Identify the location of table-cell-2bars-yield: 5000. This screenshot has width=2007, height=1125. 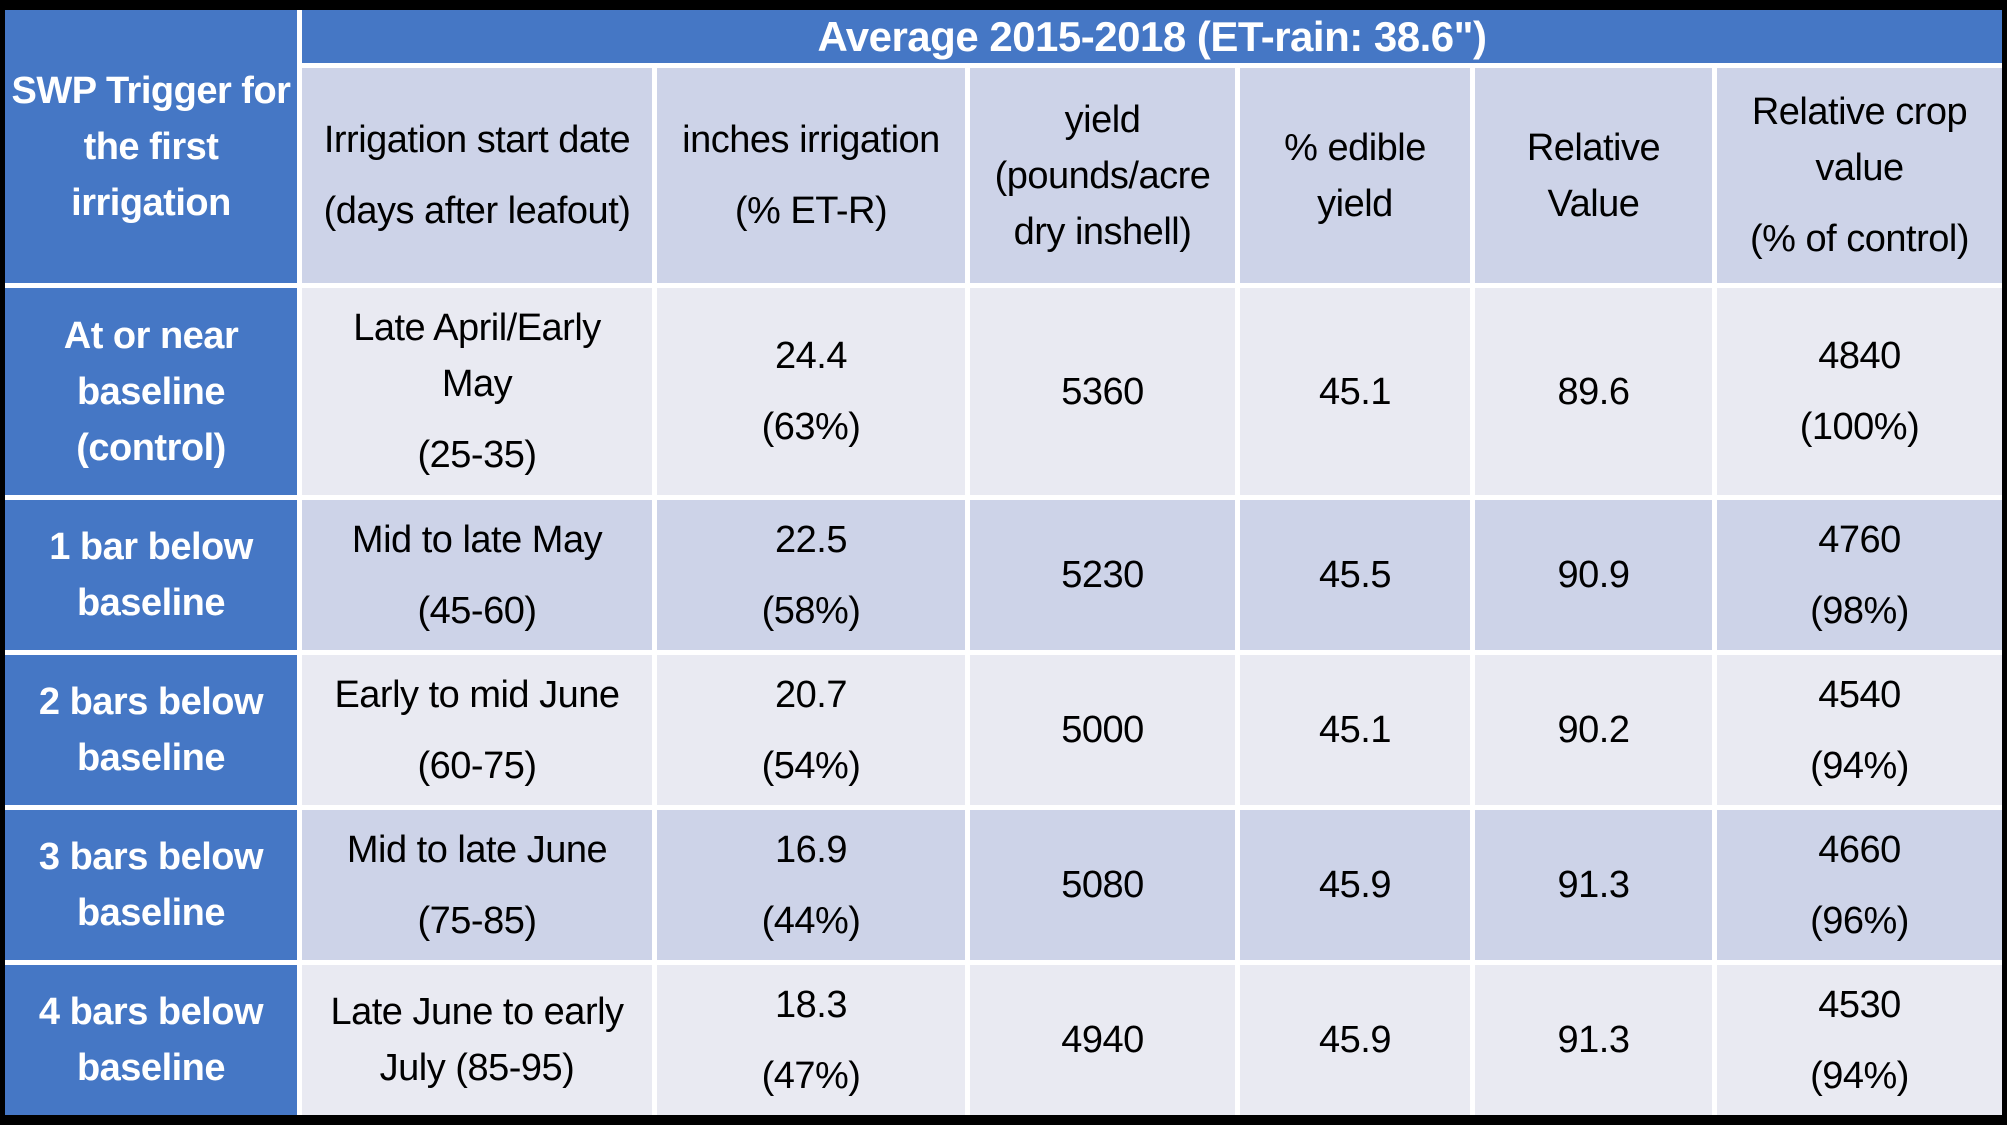
(1102, 730).